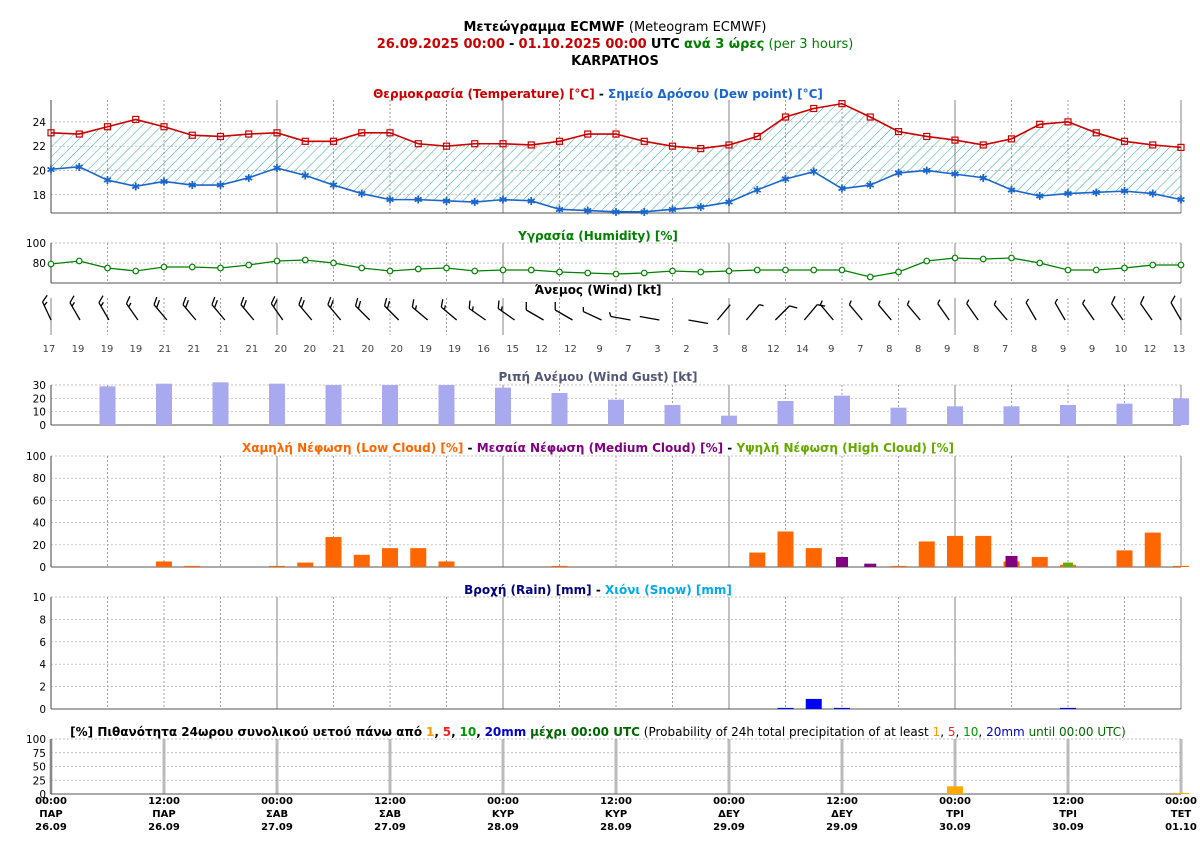 The width and height of the screenshot is (1200, 851). Describe the element at coordinates (616, 827) in the screenshot. I see `x-tick-date: 28.09` at that location.